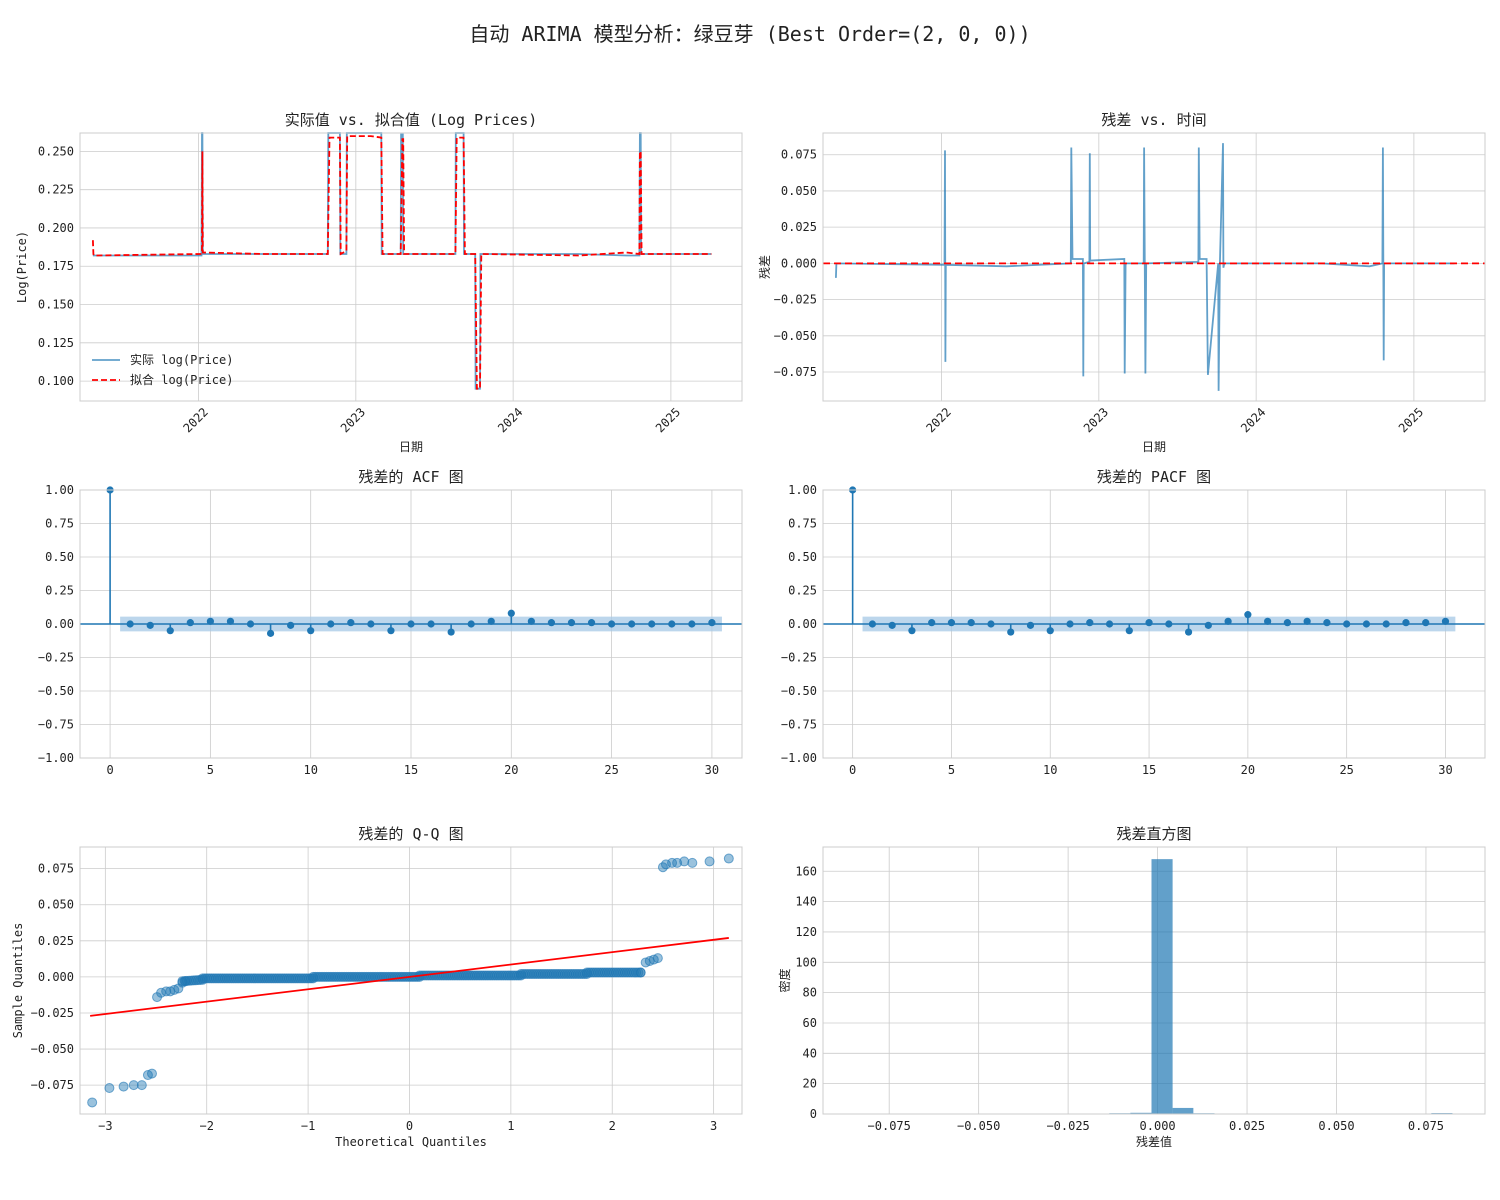 The width and height of the screenshot is (1500, 1200). Describe the element at coordinates (802, 591) in the screenshot. I see `pacf-ytick-label: 0.25` at that location.